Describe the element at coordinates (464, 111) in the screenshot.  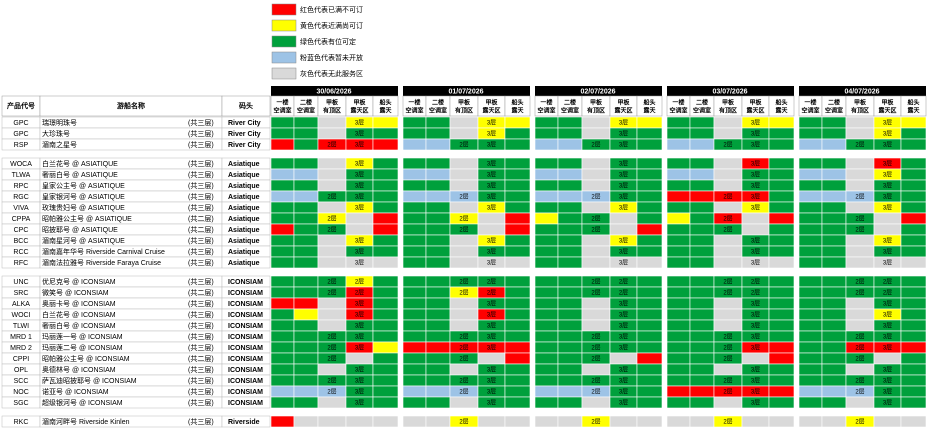
I see `subheader-label: 有顶区` at that location.